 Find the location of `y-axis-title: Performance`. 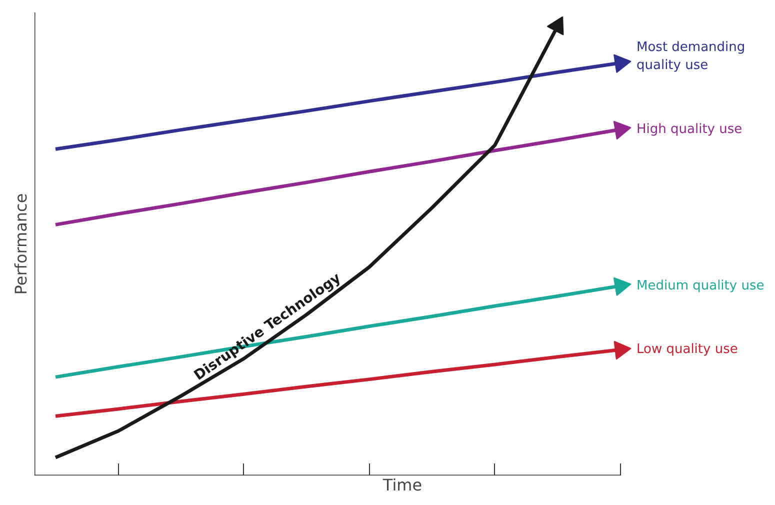

y-axis-title: Performance is located at coordinates (21, 244).